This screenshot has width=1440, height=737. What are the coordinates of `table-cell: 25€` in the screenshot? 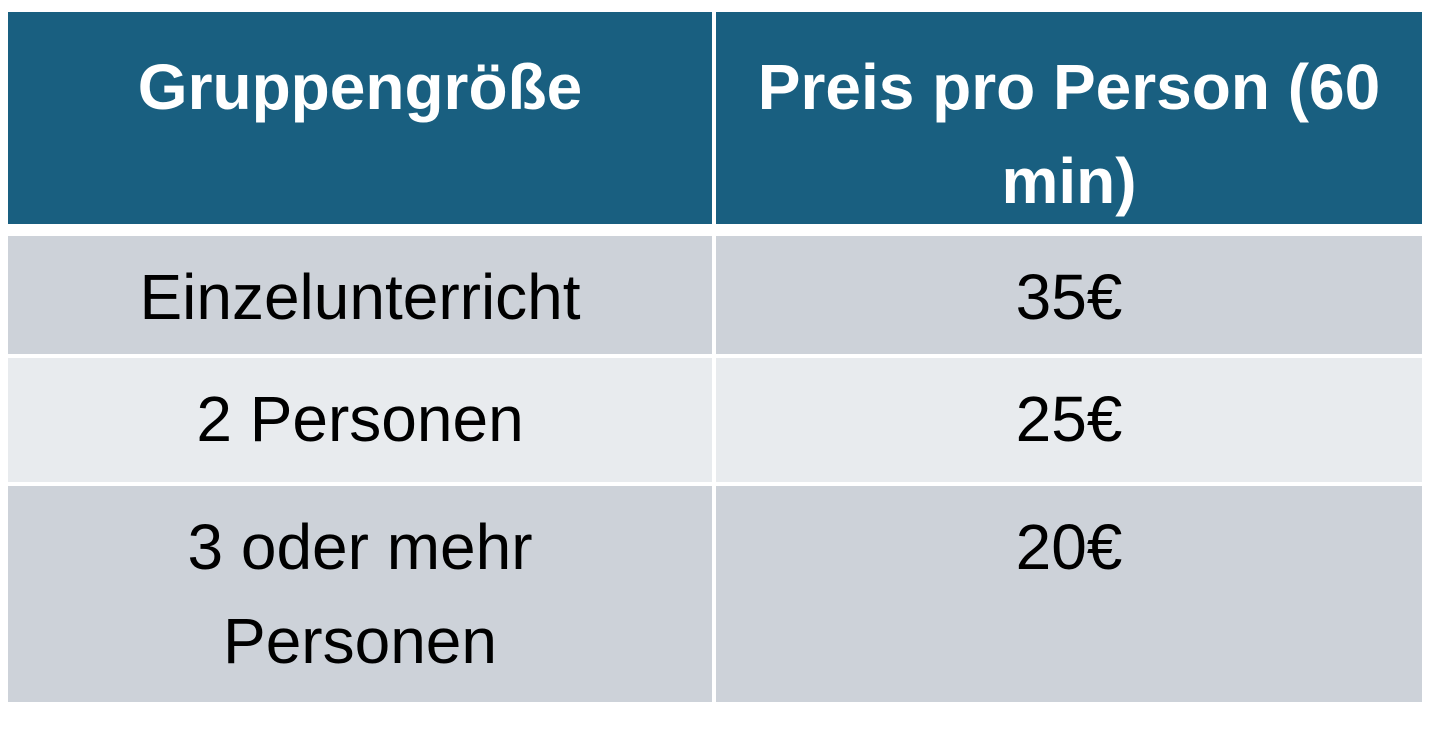 It's located at (1069, 420).